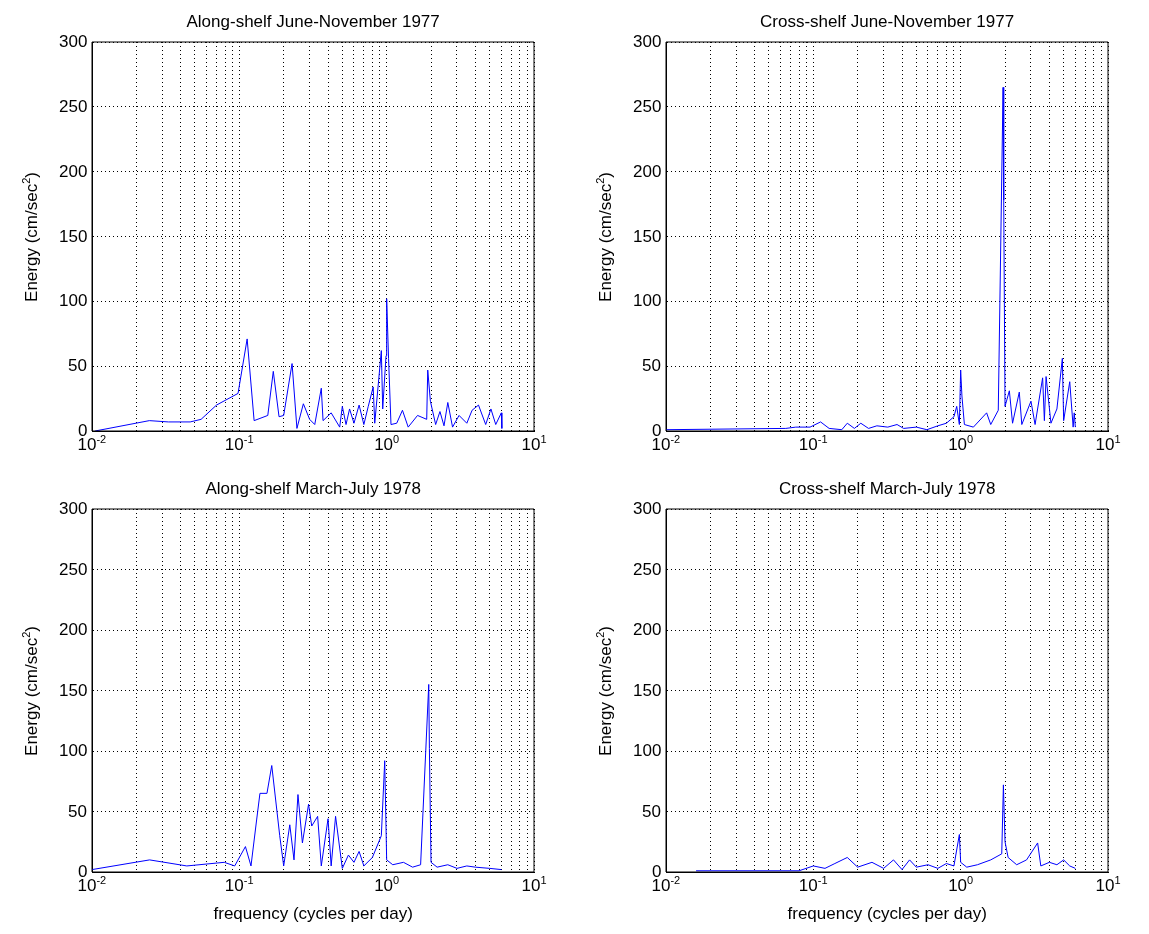 Image resolution: width=1149 pixels, height=934 pixels. What do you see at coordinates (313, 22) in the screenshot?
I see `chart-title: Along-shelf June-November 1977` at bounding box center [313, 22].